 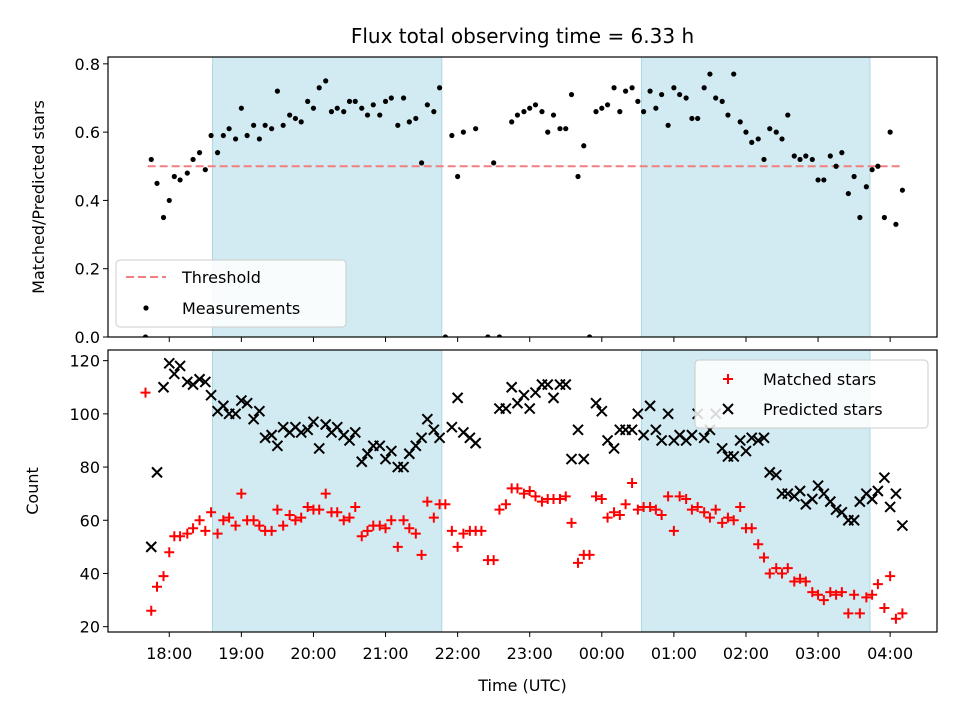 What do you see at coordinates (602, 653) in the screenshot?
I see `x-tick-label: 00:00` at bounding box center [602, 653].